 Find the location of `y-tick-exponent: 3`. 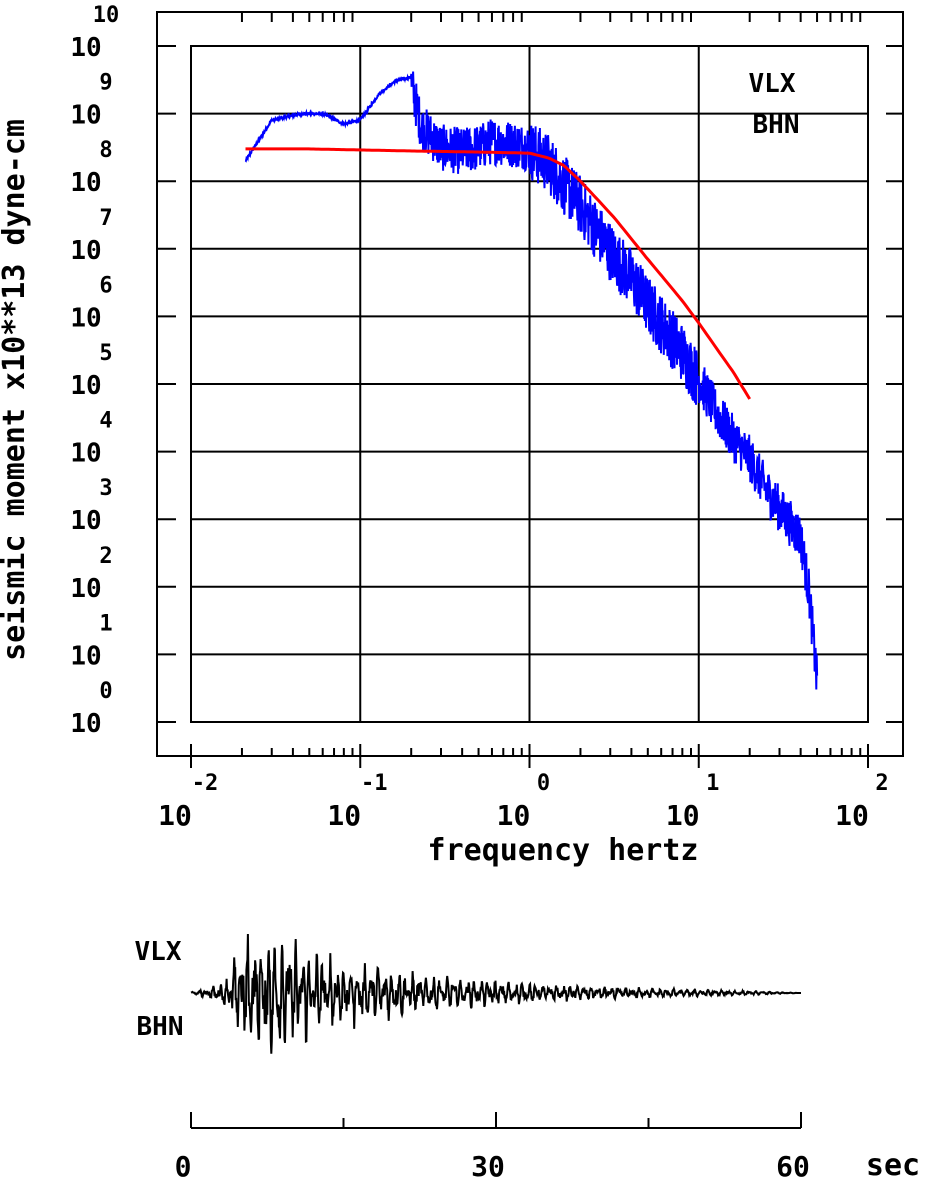

y-tick-exponent: 3 is located at coordinates (105, 488).